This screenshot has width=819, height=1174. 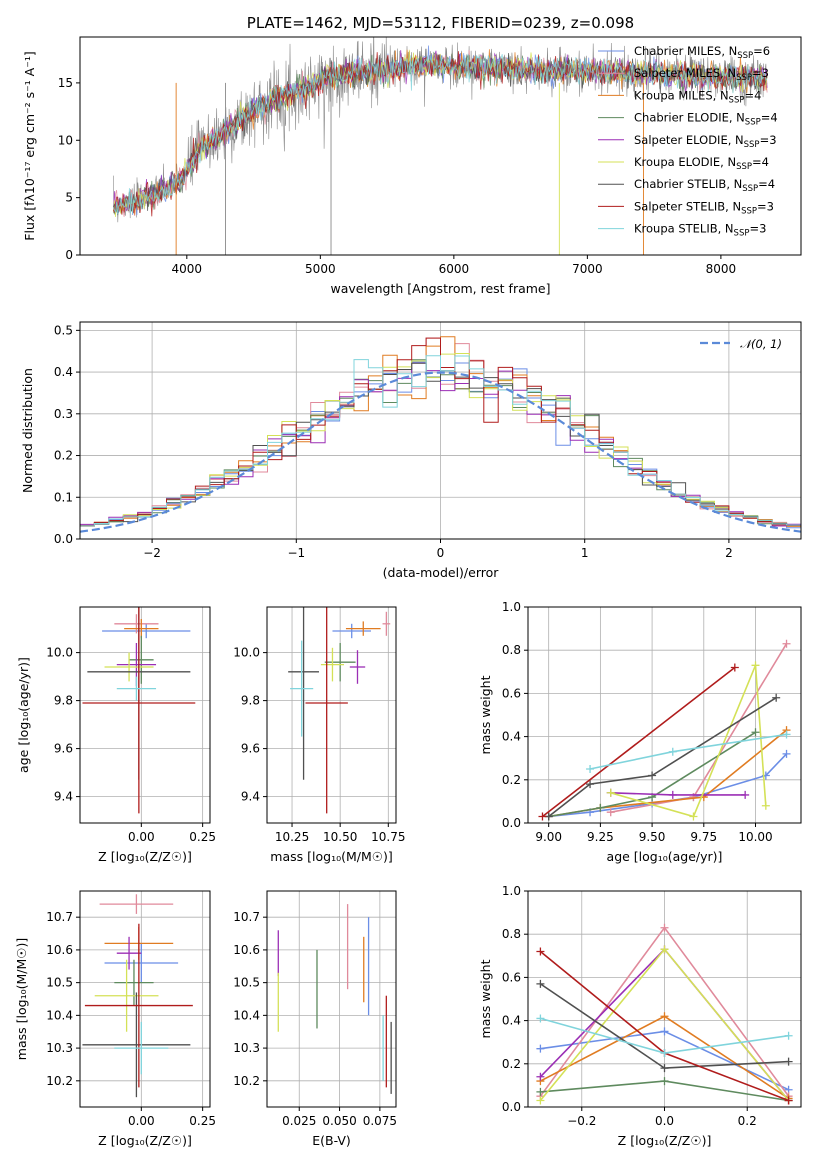 What do you see at coordinates (440, 452) in the screenshot?
I see `normal-curve` at bounding box center [440, 452].